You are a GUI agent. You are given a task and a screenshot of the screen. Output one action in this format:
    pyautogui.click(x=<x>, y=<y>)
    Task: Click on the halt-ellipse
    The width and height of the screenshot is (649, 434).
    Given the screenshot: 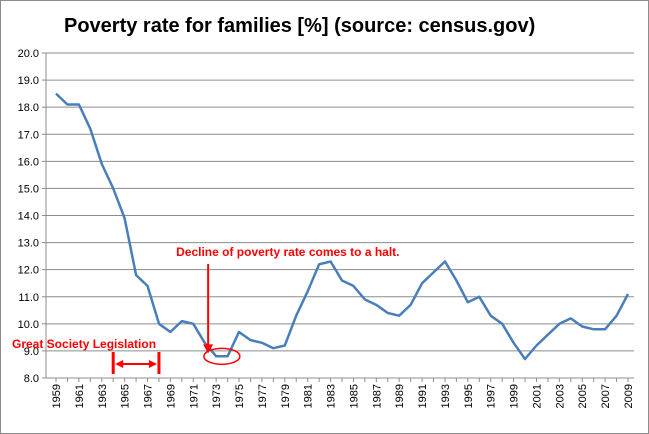 What is the action you would take?
    pyautogui.click(x=222, y=356)
    